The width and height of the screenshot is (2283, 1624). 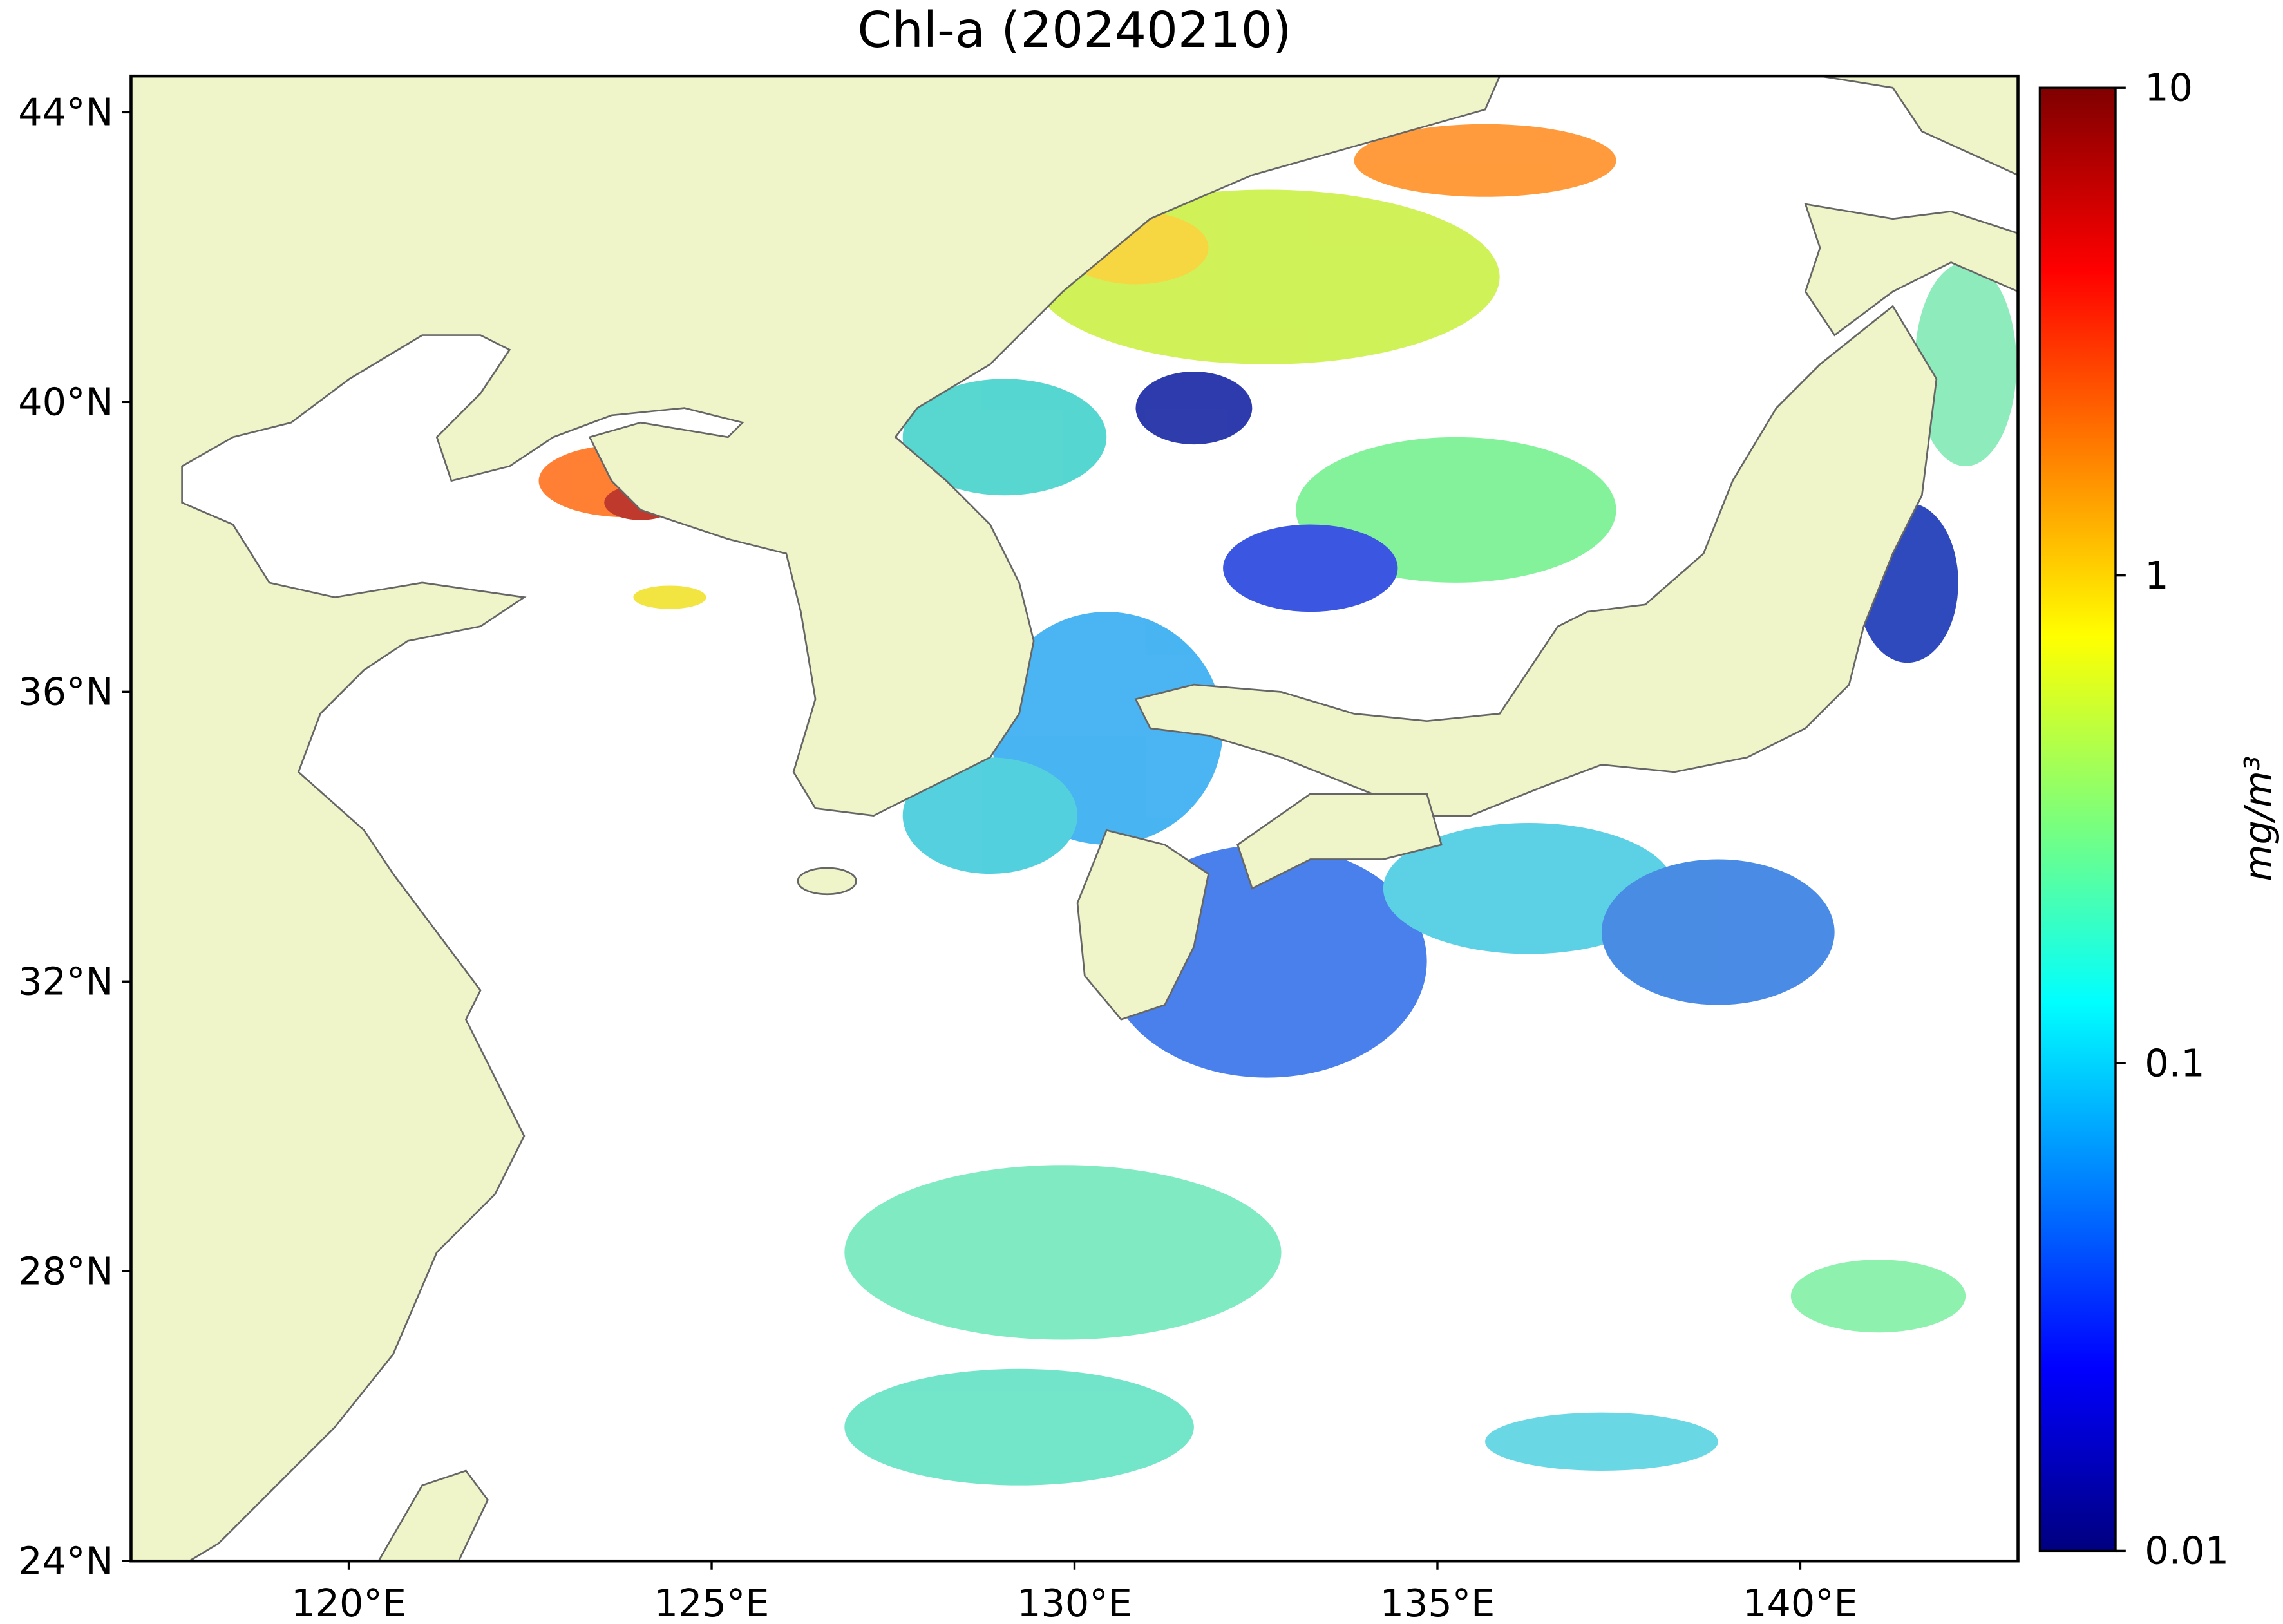 What do you see at coordinates (65, 113) in the screenshot?
I see `y-tick-label: 44°N` at bounding box center [65, 113].